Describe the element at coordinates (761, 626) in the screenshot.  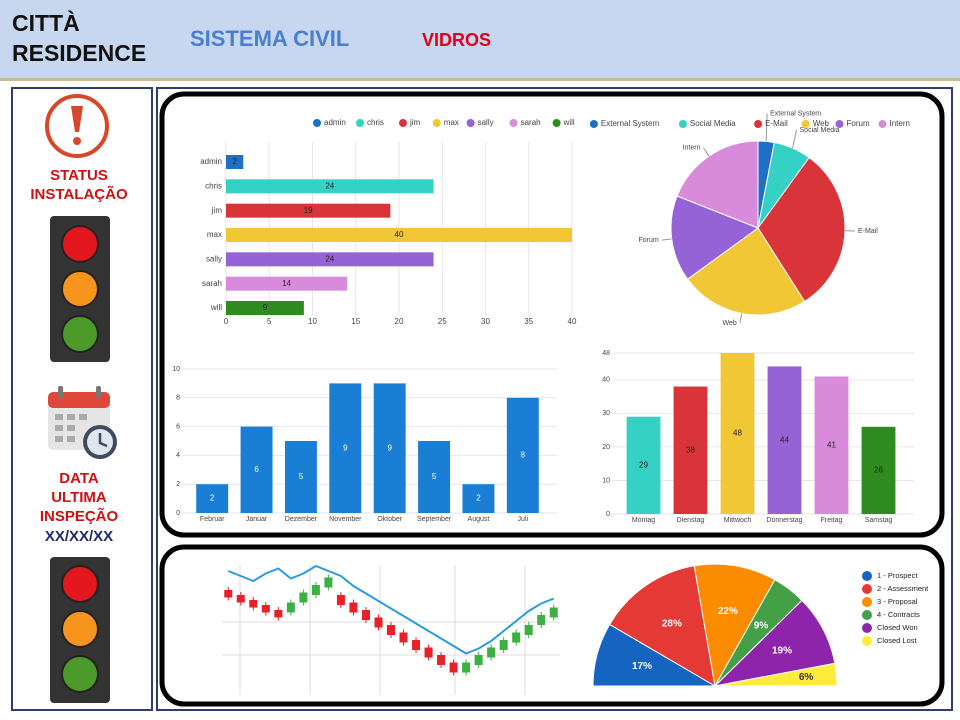
I see `data-label: 9%` at that location.